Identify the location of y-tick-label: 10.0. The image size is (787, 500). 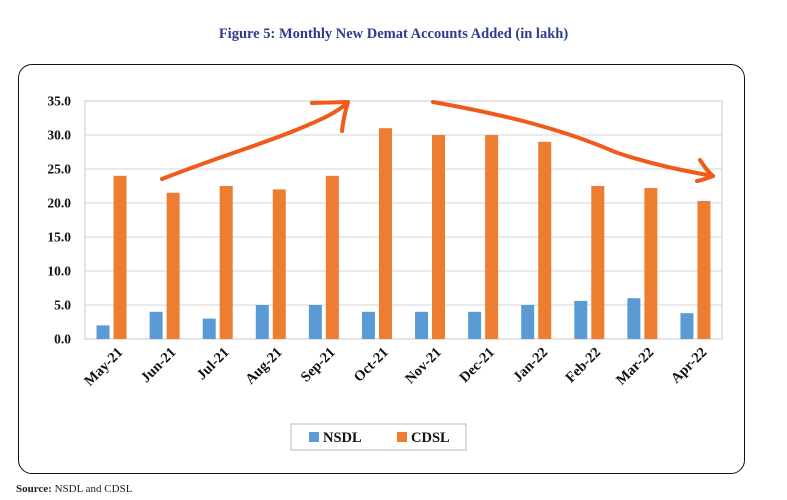
(59, 271).